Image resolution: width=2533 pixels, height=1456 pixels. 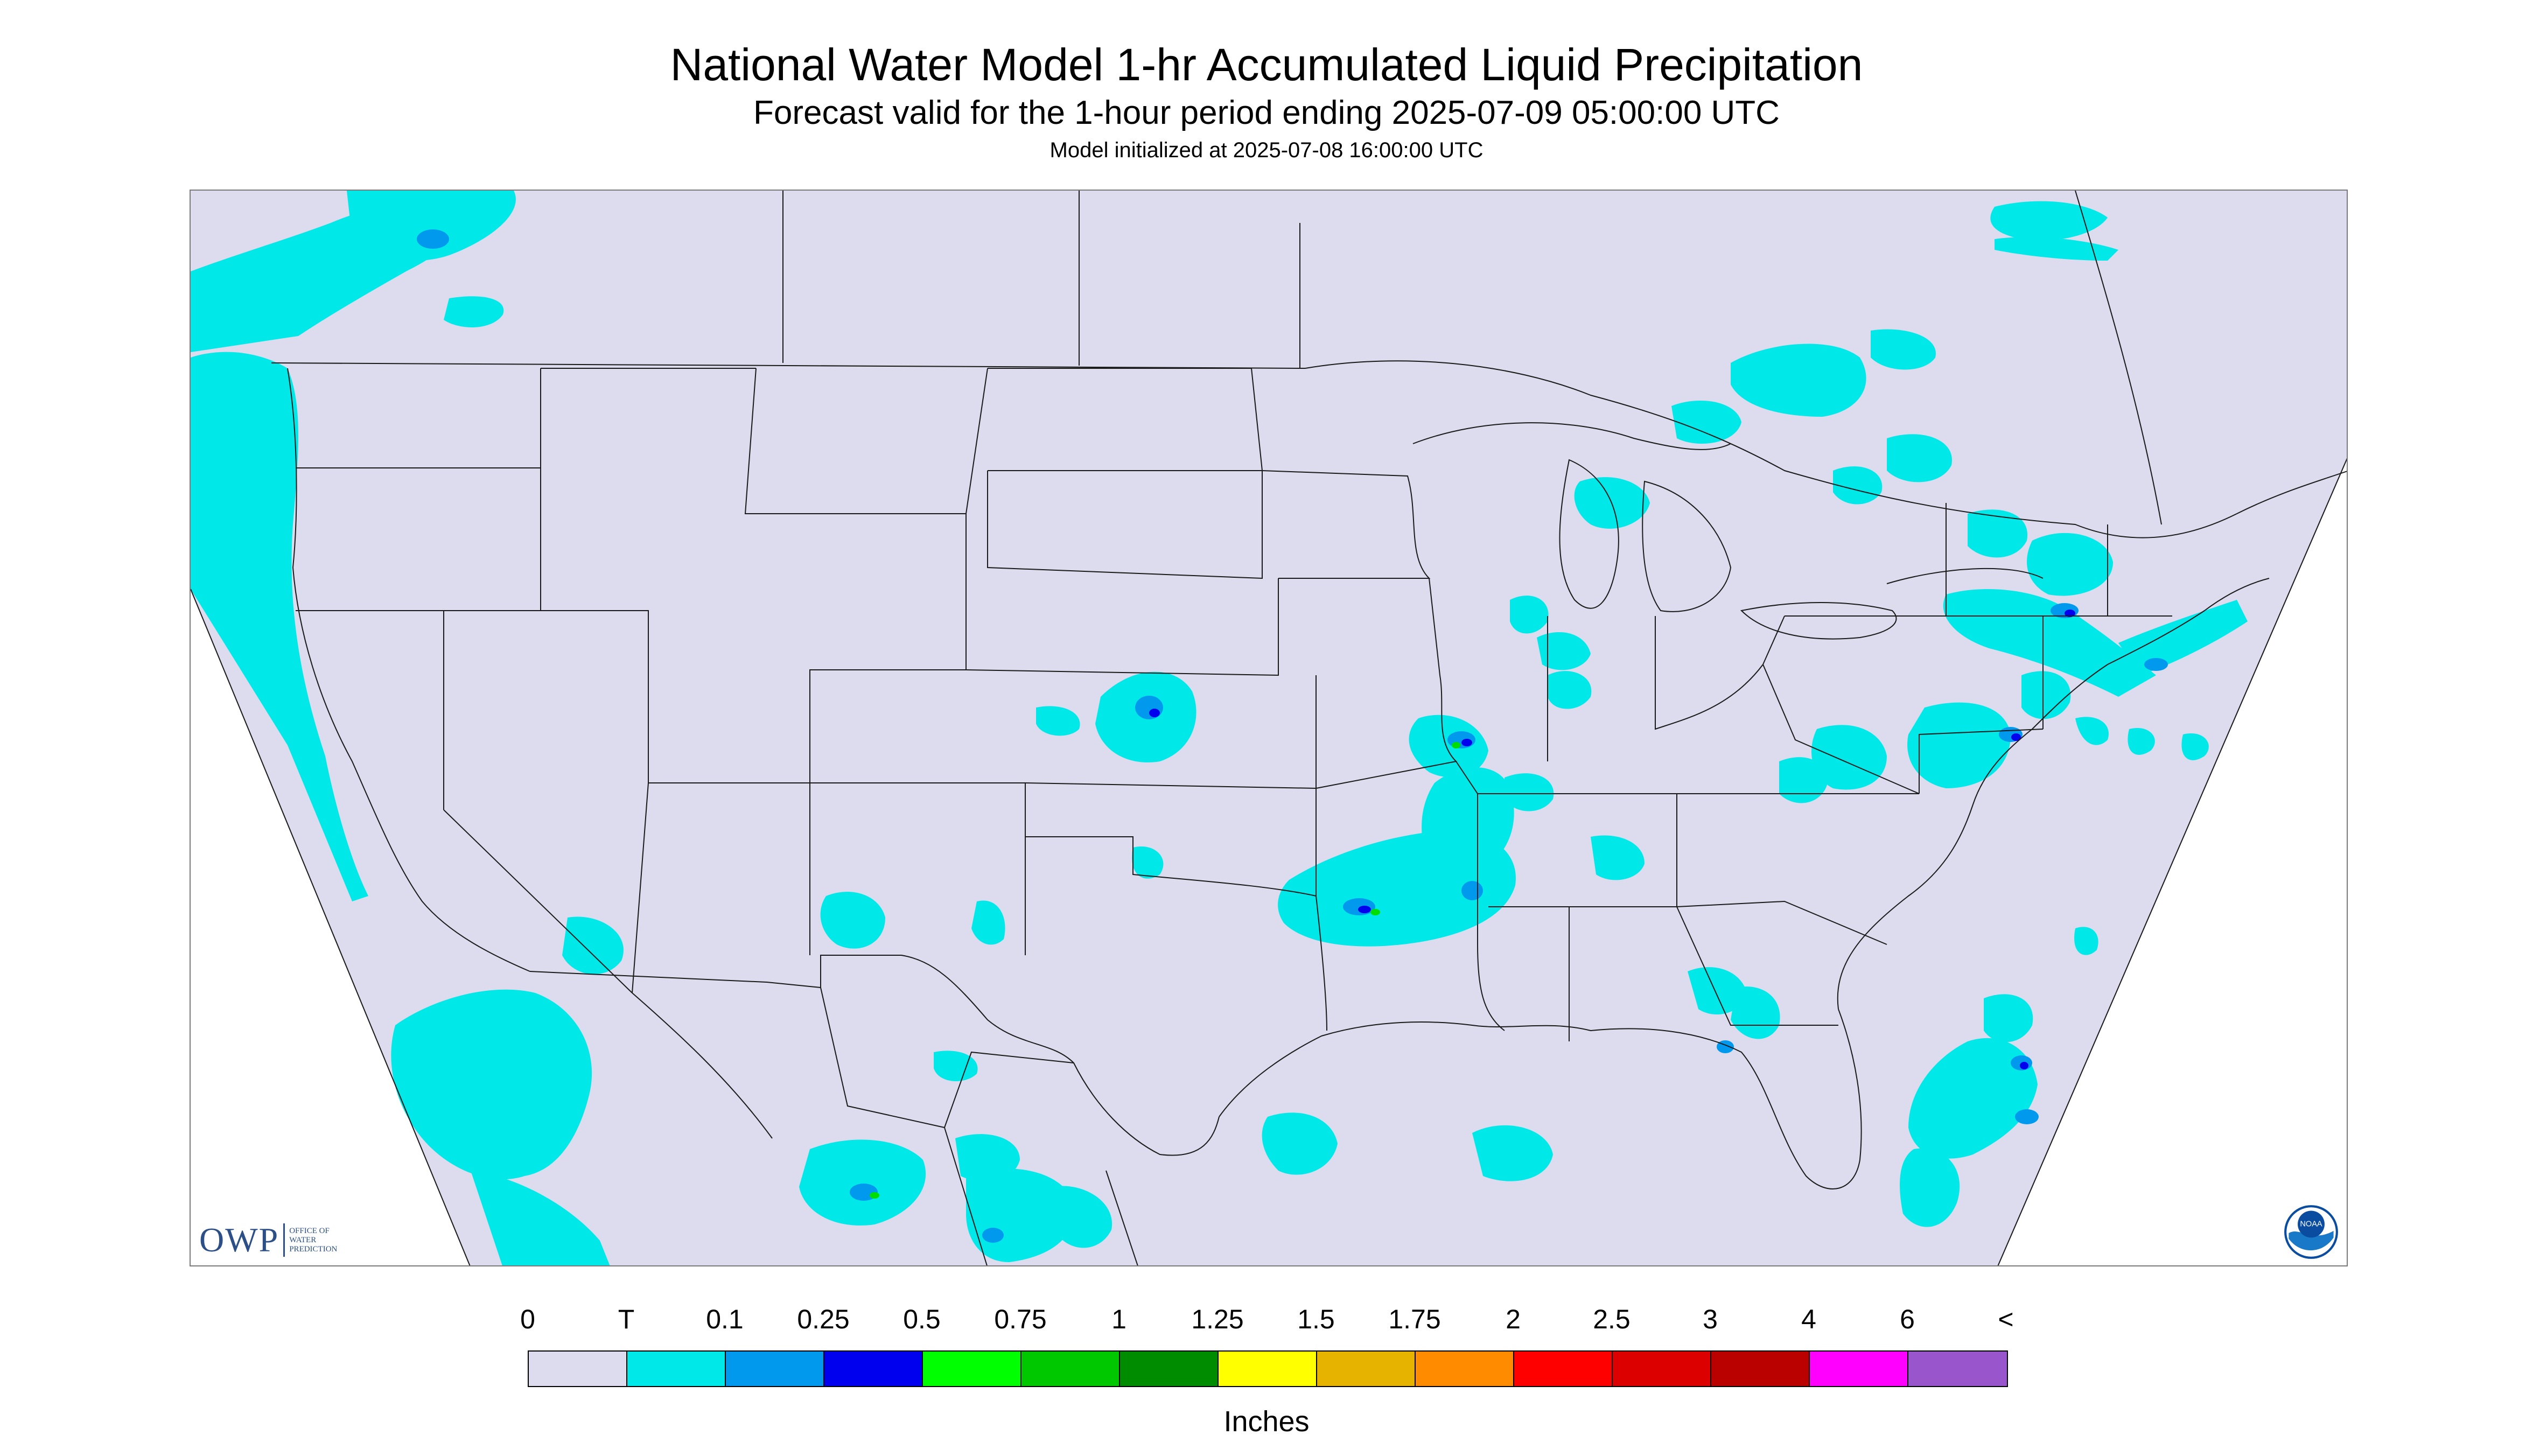 What do you see at coordinates (284, 1240) in the screenshot?
I see `owp-logo-divider` at bounding box center [284, 1240].